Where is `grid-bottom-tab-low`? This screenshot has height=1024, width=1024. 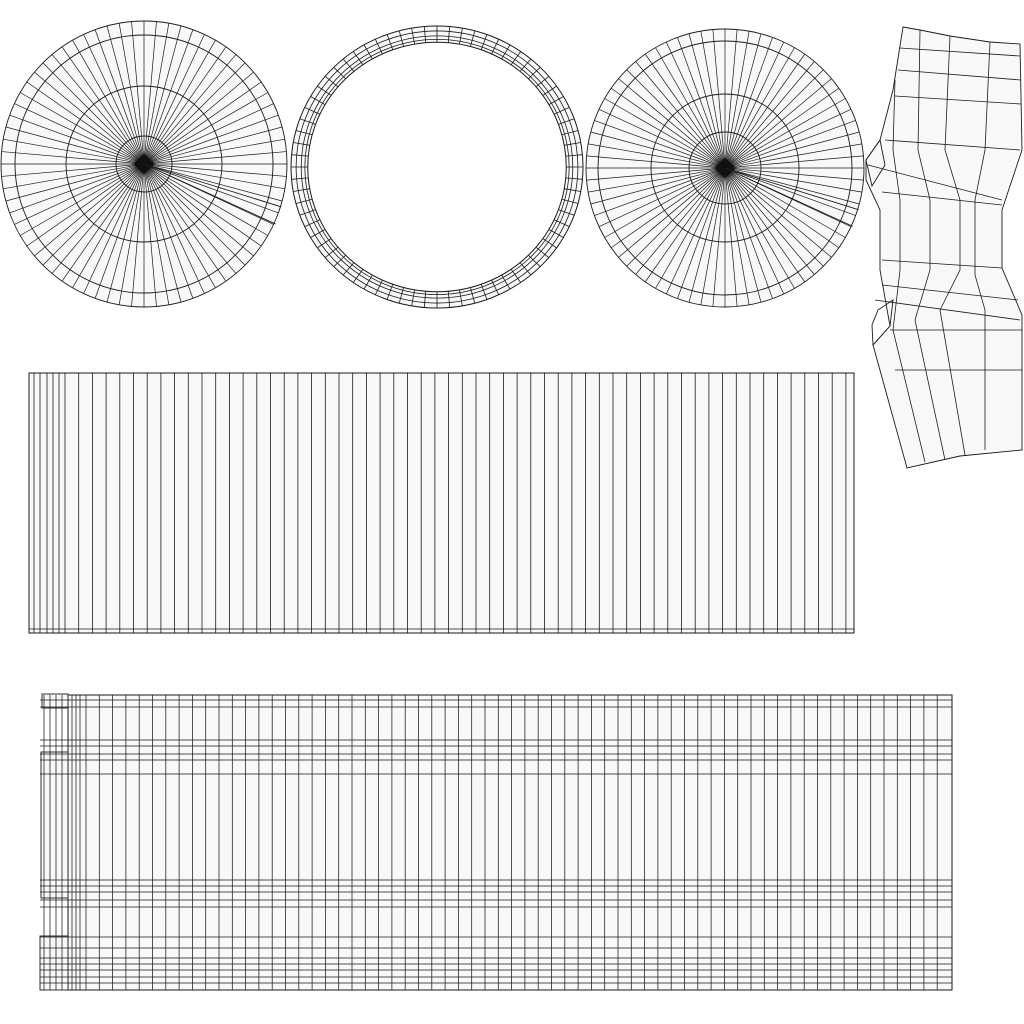 grid-bottom-tab-low is located at coordinates (54, 963).